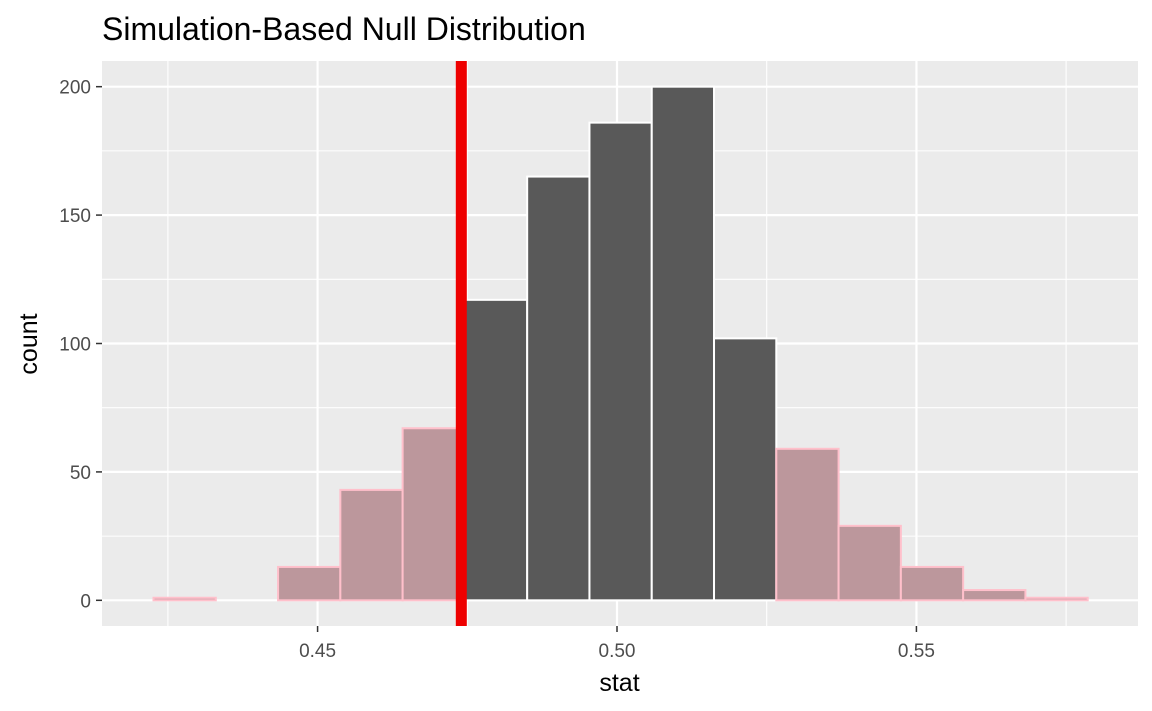 This screenshot has height=711, width=1152. What do you see at coordinates (916, 651) in the screenshot?
I see `x-tick-label: 0.55` at bounding box center [916, 651].